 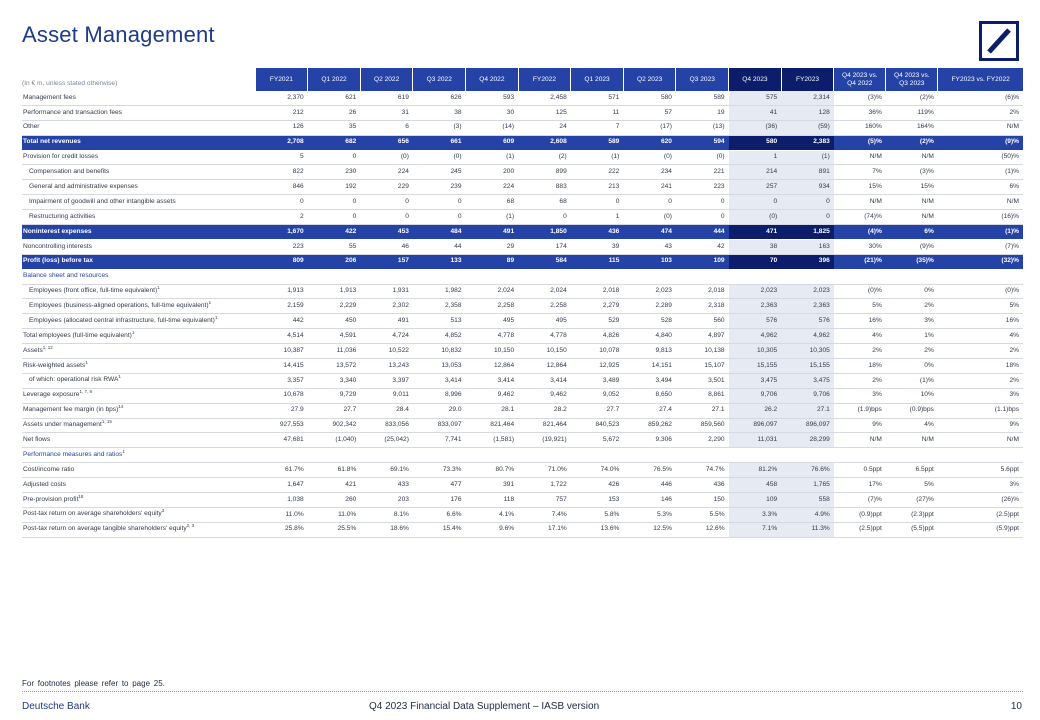 What do you see at coordinates (439, 232) in the screenshot?
I see `table-cell: 484` at bounding box center [439, 232].